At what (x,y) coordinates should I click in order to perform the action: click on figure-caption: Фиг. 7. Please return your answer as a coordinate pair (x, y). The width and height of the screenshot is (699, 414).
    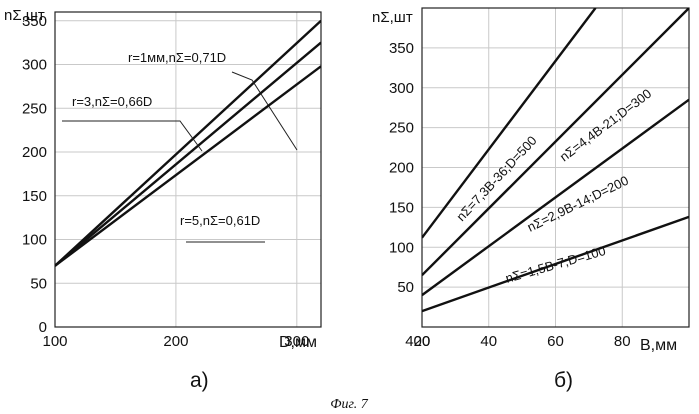
    Looking at the image, I should click on (349, 404).